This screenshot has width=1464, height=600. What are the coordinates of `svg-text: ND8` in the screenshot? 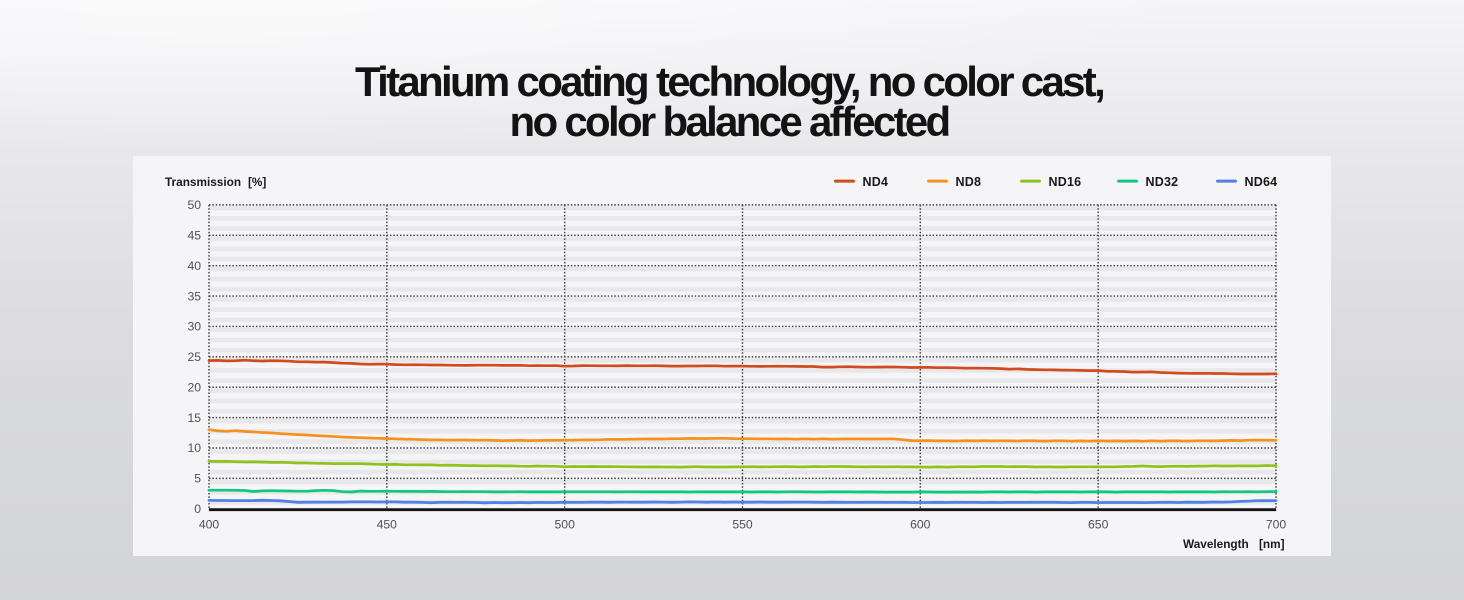 It's located at (969, 182).